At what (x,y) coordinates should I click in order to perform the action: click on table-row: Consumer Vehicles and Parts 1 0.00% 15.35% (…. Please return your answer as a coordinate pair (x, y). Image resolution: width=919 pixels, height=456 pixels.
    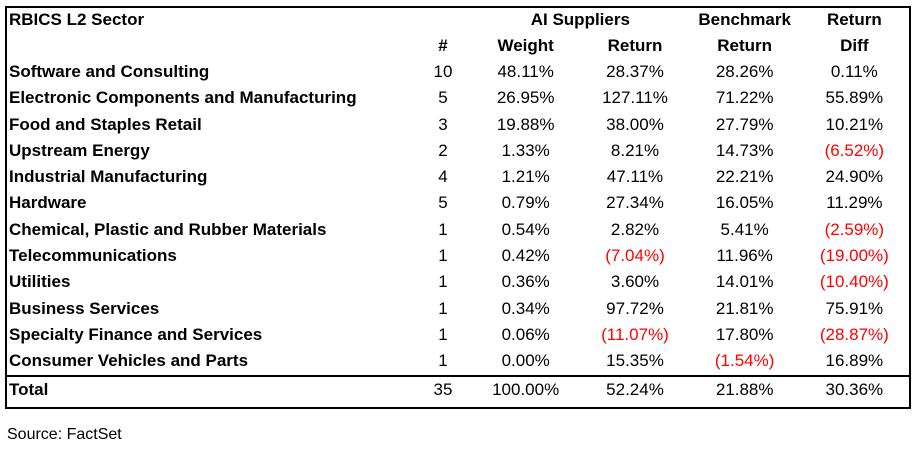
    Looking at the image, I should click on (458, 361).